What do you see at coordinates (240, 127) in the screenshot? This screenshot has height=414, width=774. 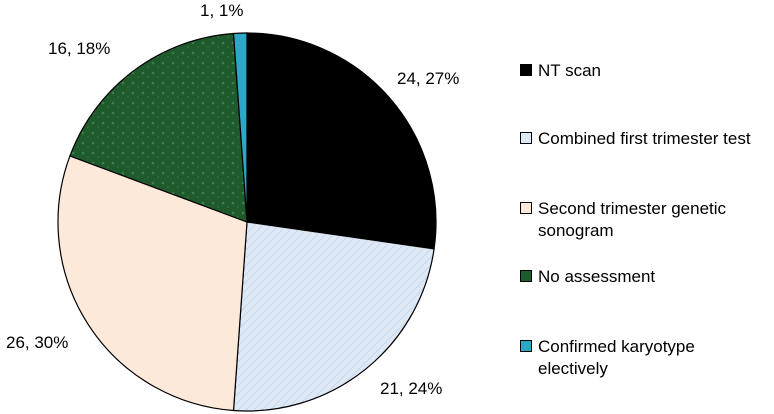 I see `pie-slice-confirmed-karyotype-electively` at bounding box center [240, 127].